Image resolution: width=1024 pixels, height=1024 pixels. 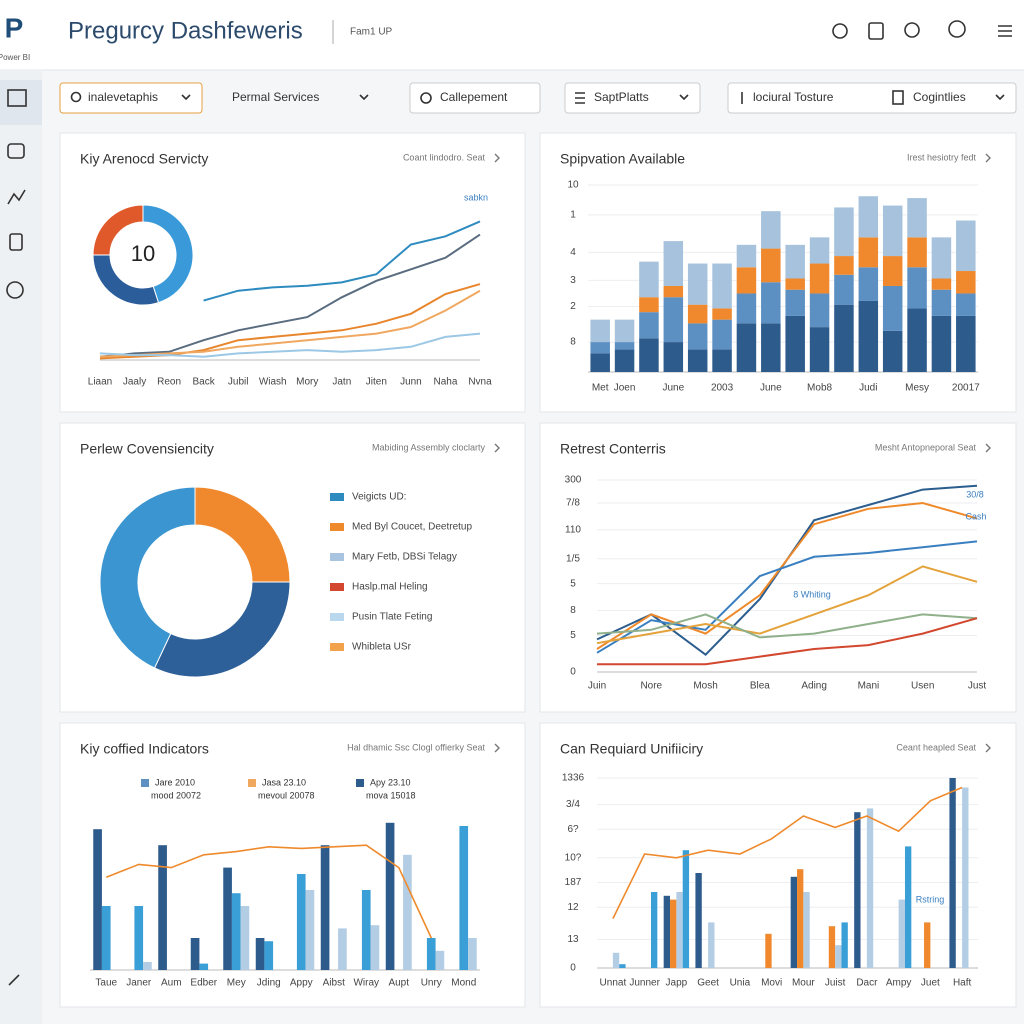 I want to click on x-tick-label: 20017, so click(x=966, y=388).